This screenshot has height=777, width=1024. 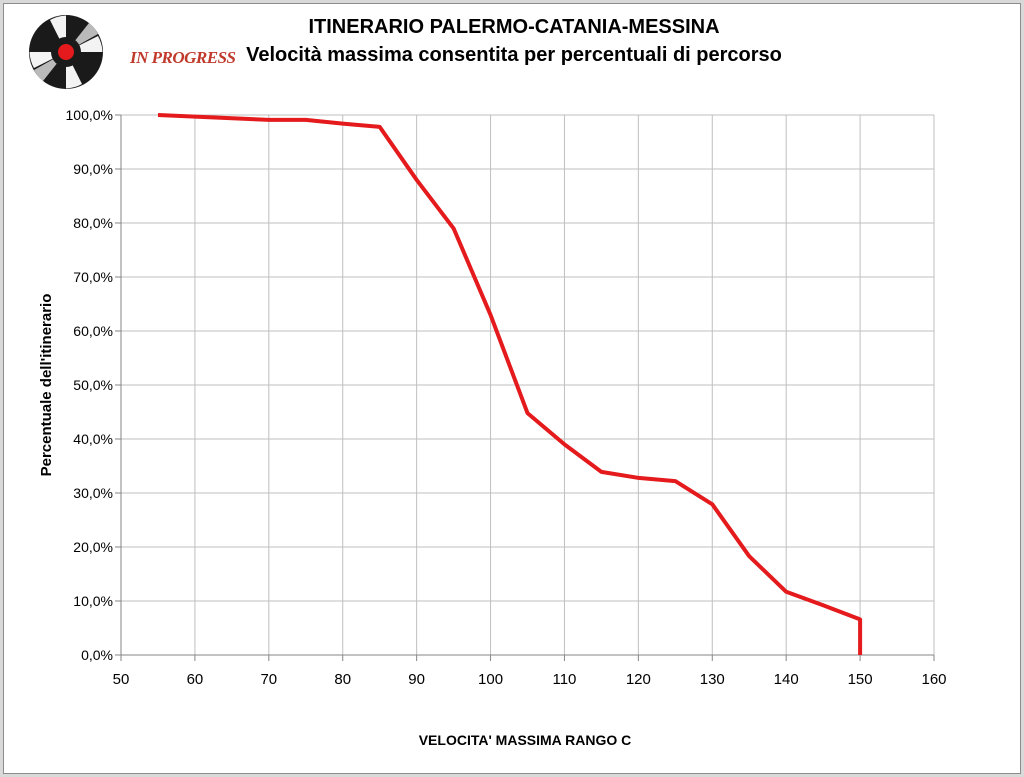 I want to click on x-tick-label: 160, so click(x=933, y=679).